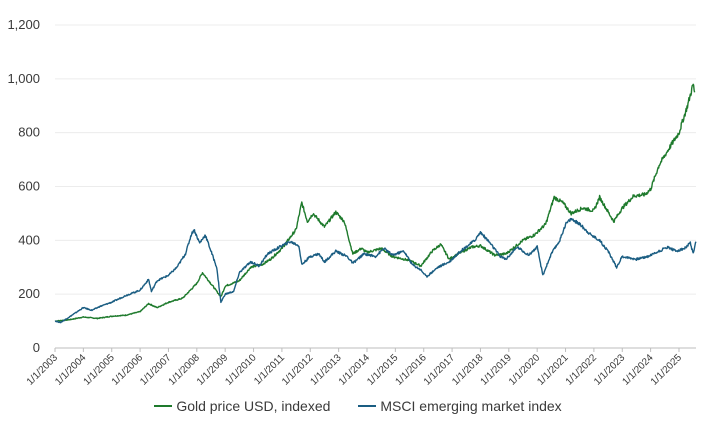 The width and height of the screenshot is (716, 434). Describe the element at coordinates (471, 406) in the screenshot. I see `legend-label-msci: MSCI emerging market index` at that location.